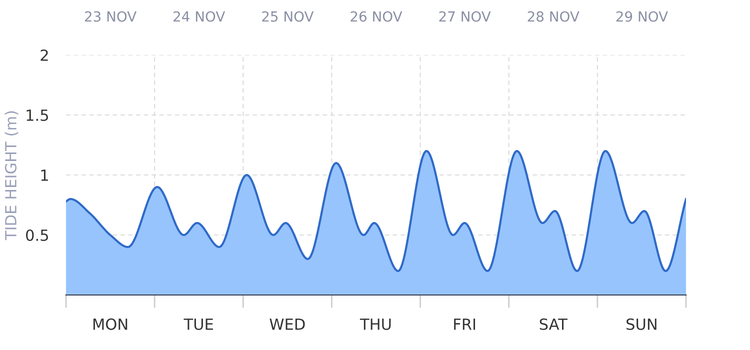 The width and height of the screenshot is (750, 350). I want to click on text: THU, so click(375, 324).